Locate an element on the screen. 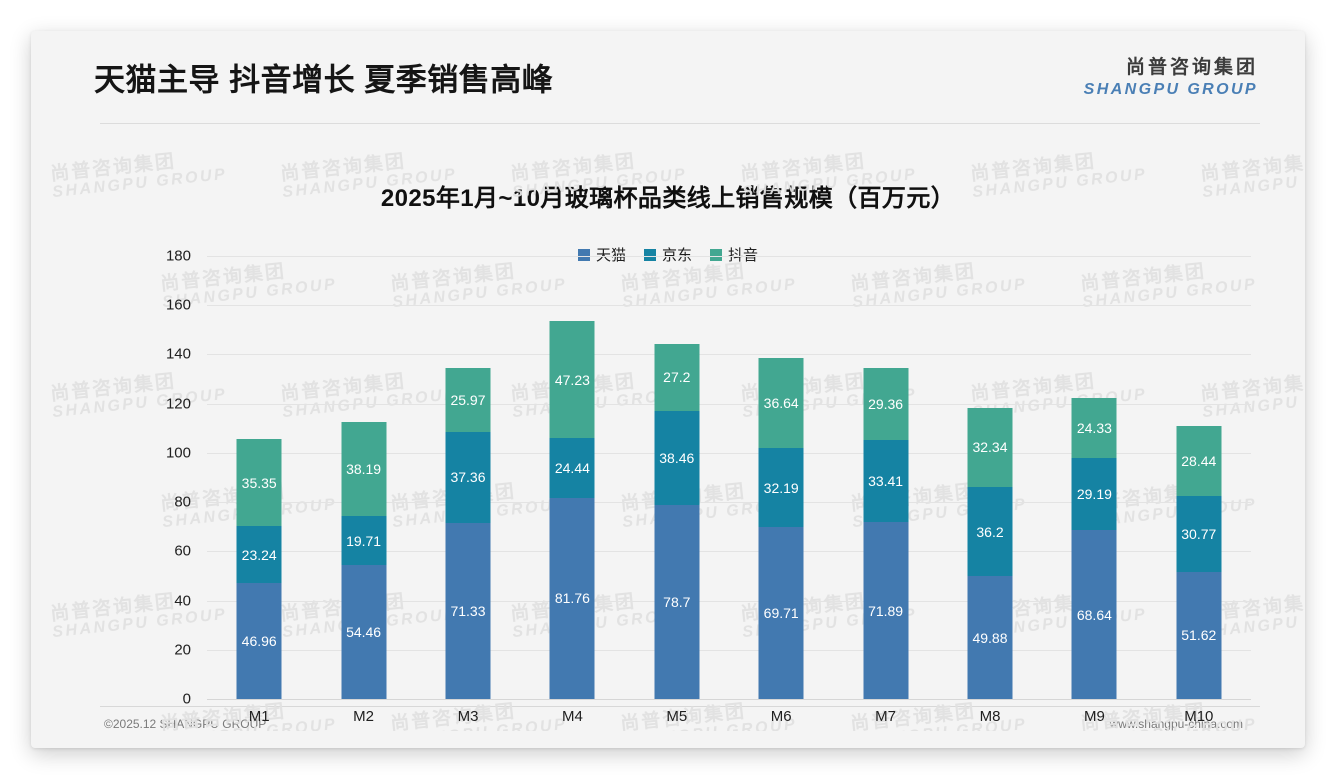 This screenshot has width=1340, height=780. bar-segment-抖音: 24.33 is located at coordinates (1094, 428).